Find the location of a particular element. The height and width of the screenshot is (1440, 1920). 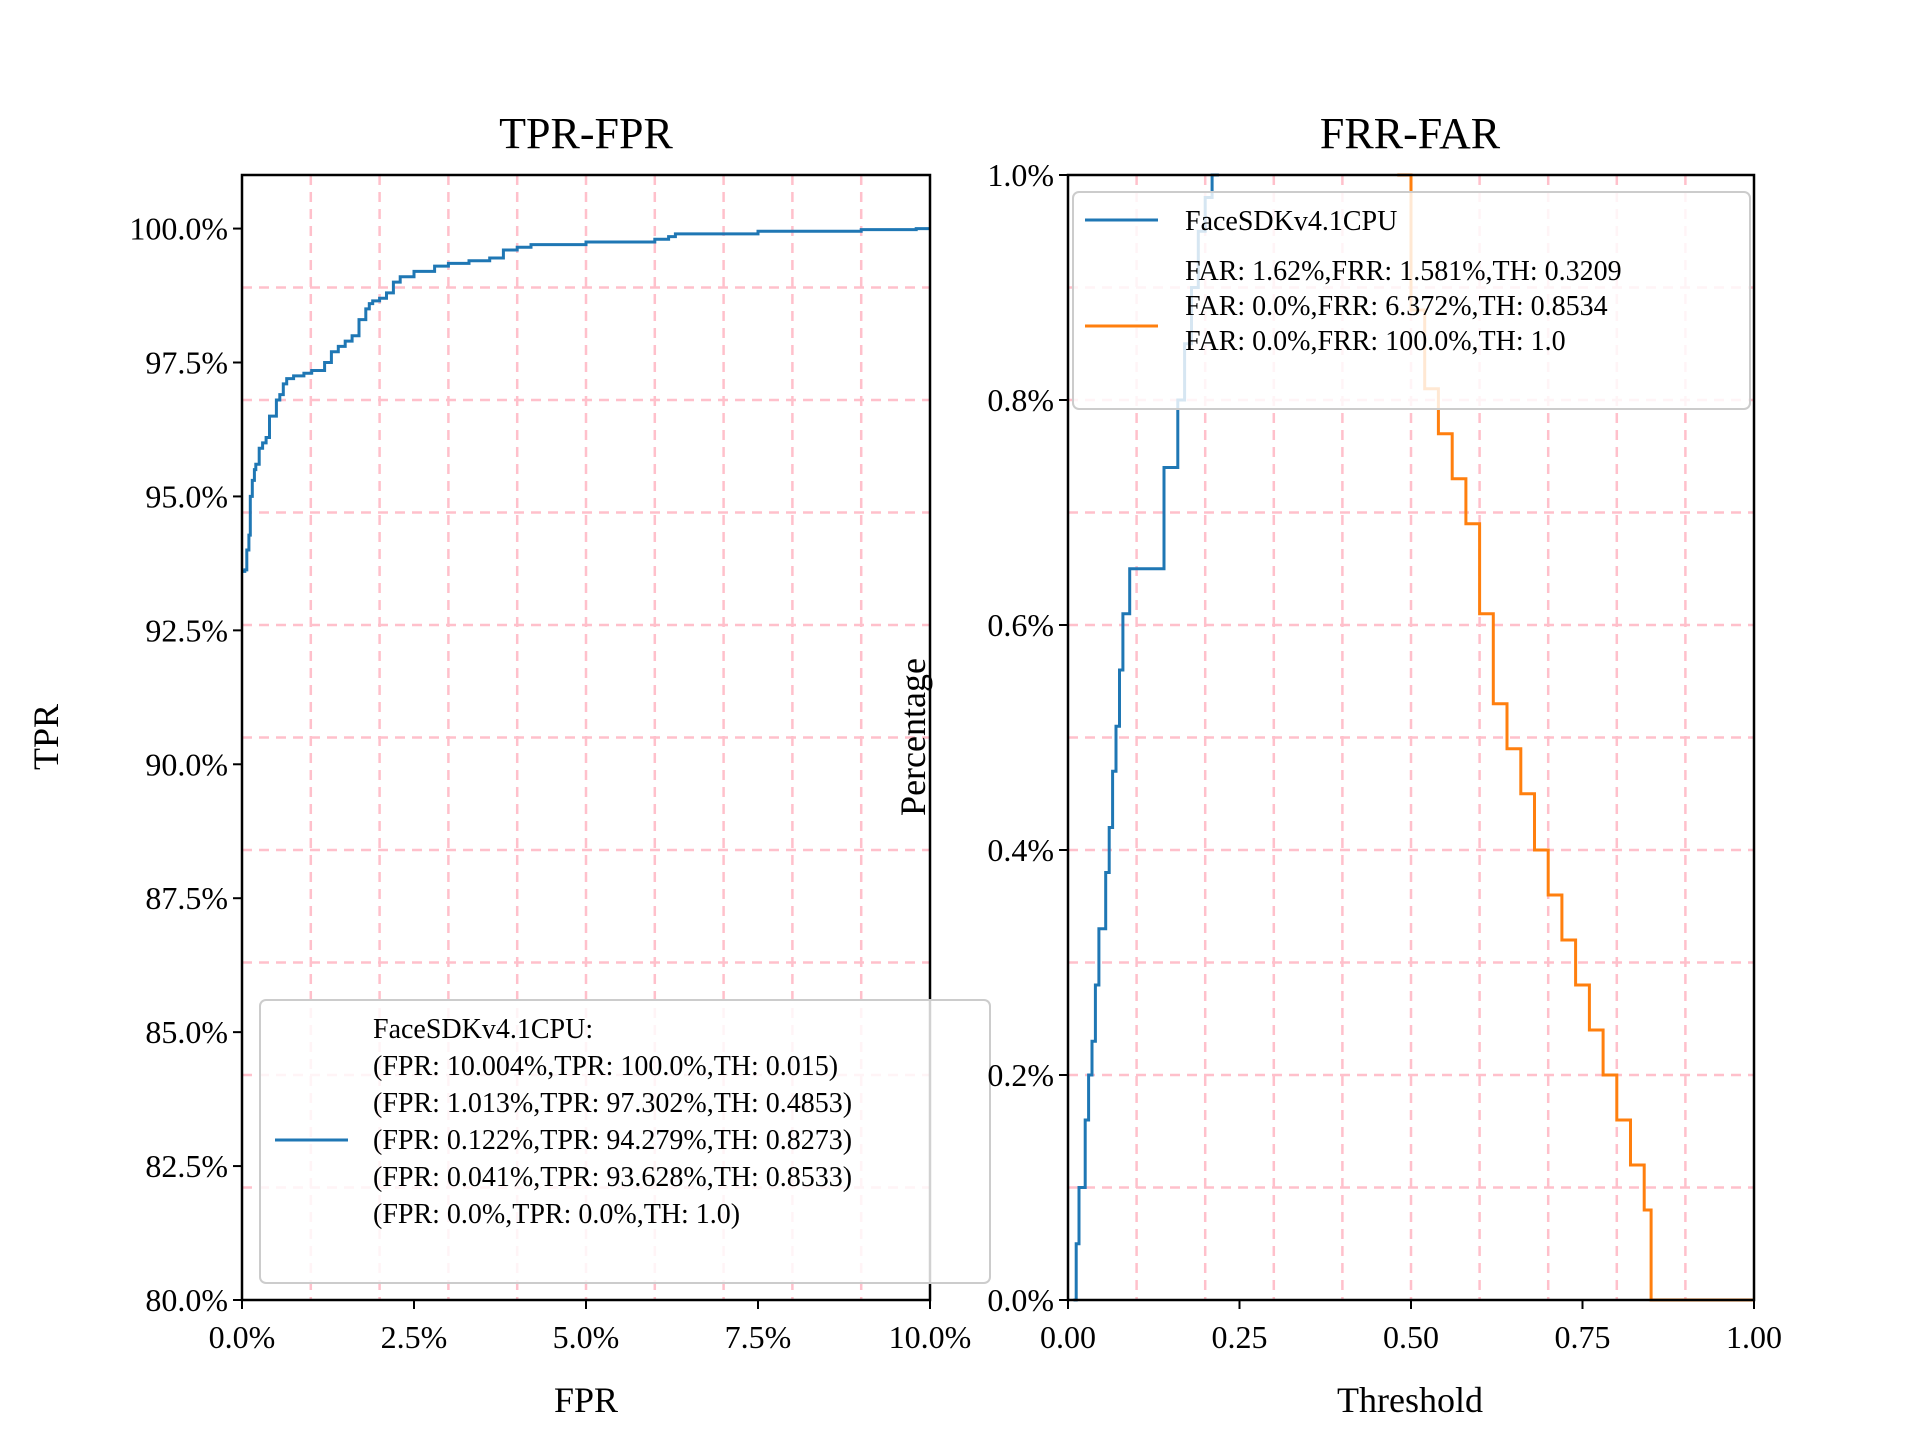

frr-far-ytick-label: 0.2% is located at coordinates (1020, 1075).